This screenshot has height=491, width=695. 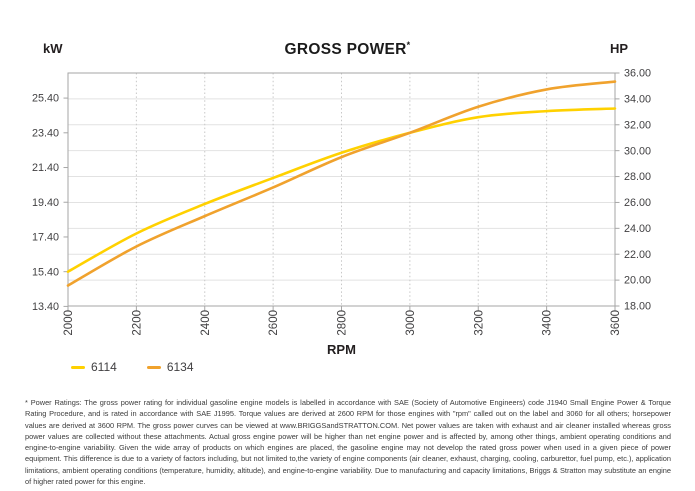 What do you see at coordinates (45, 272) in the screenshot?
I see `svg-text: 15.40` at bounding box center [45, 272].